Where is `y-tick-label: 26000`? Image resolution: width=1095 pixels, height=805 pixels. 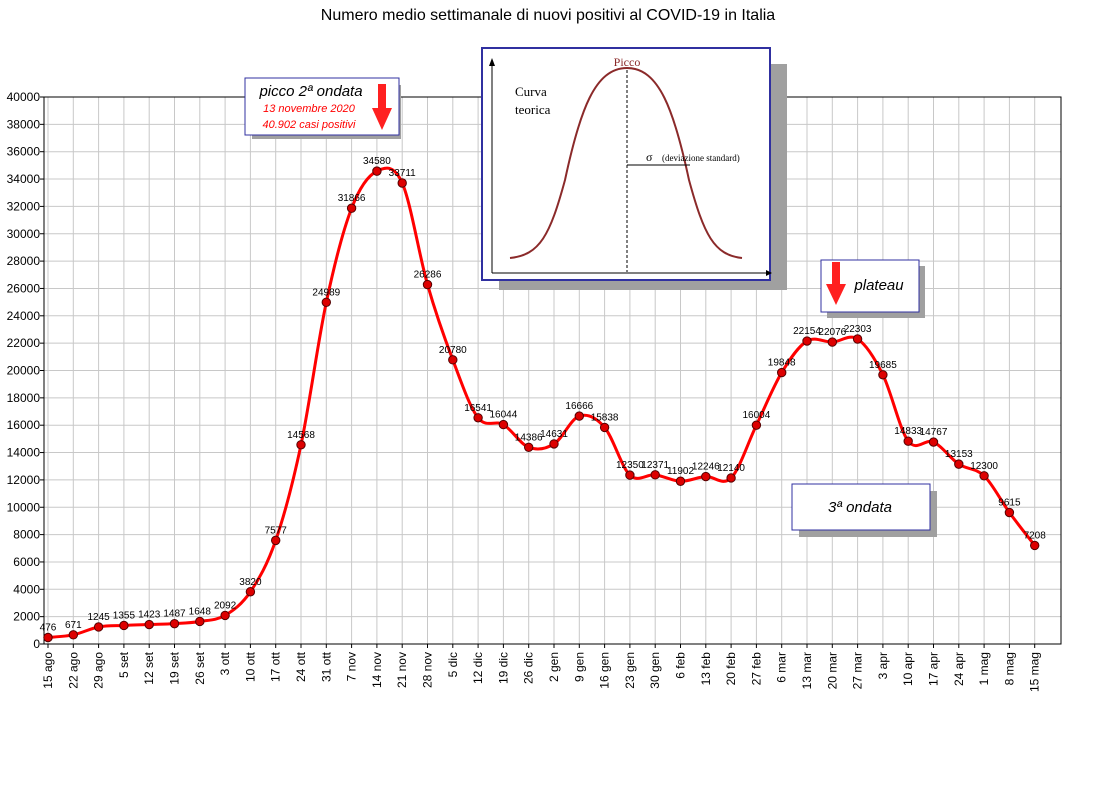 y-tick-label: 26000 is located at coordinates (24, 288).